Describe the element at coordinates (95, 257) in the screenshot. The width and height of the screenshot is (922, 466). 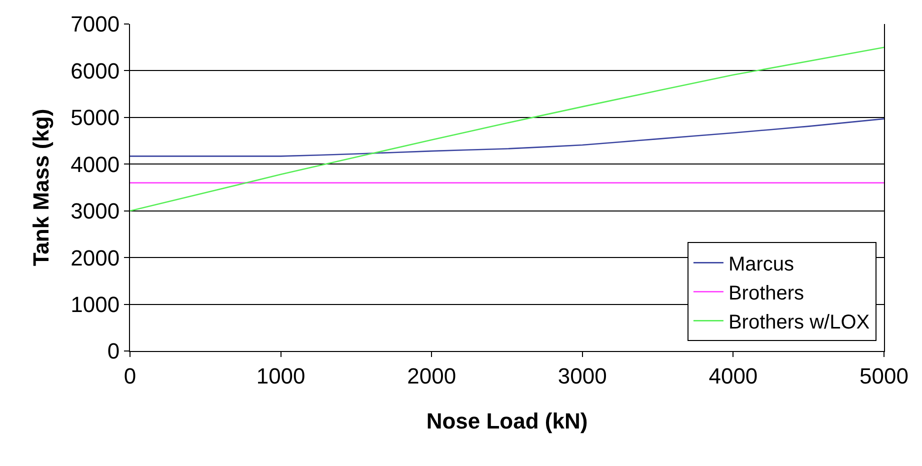
I see `y-tick-label: 2000` at that location.